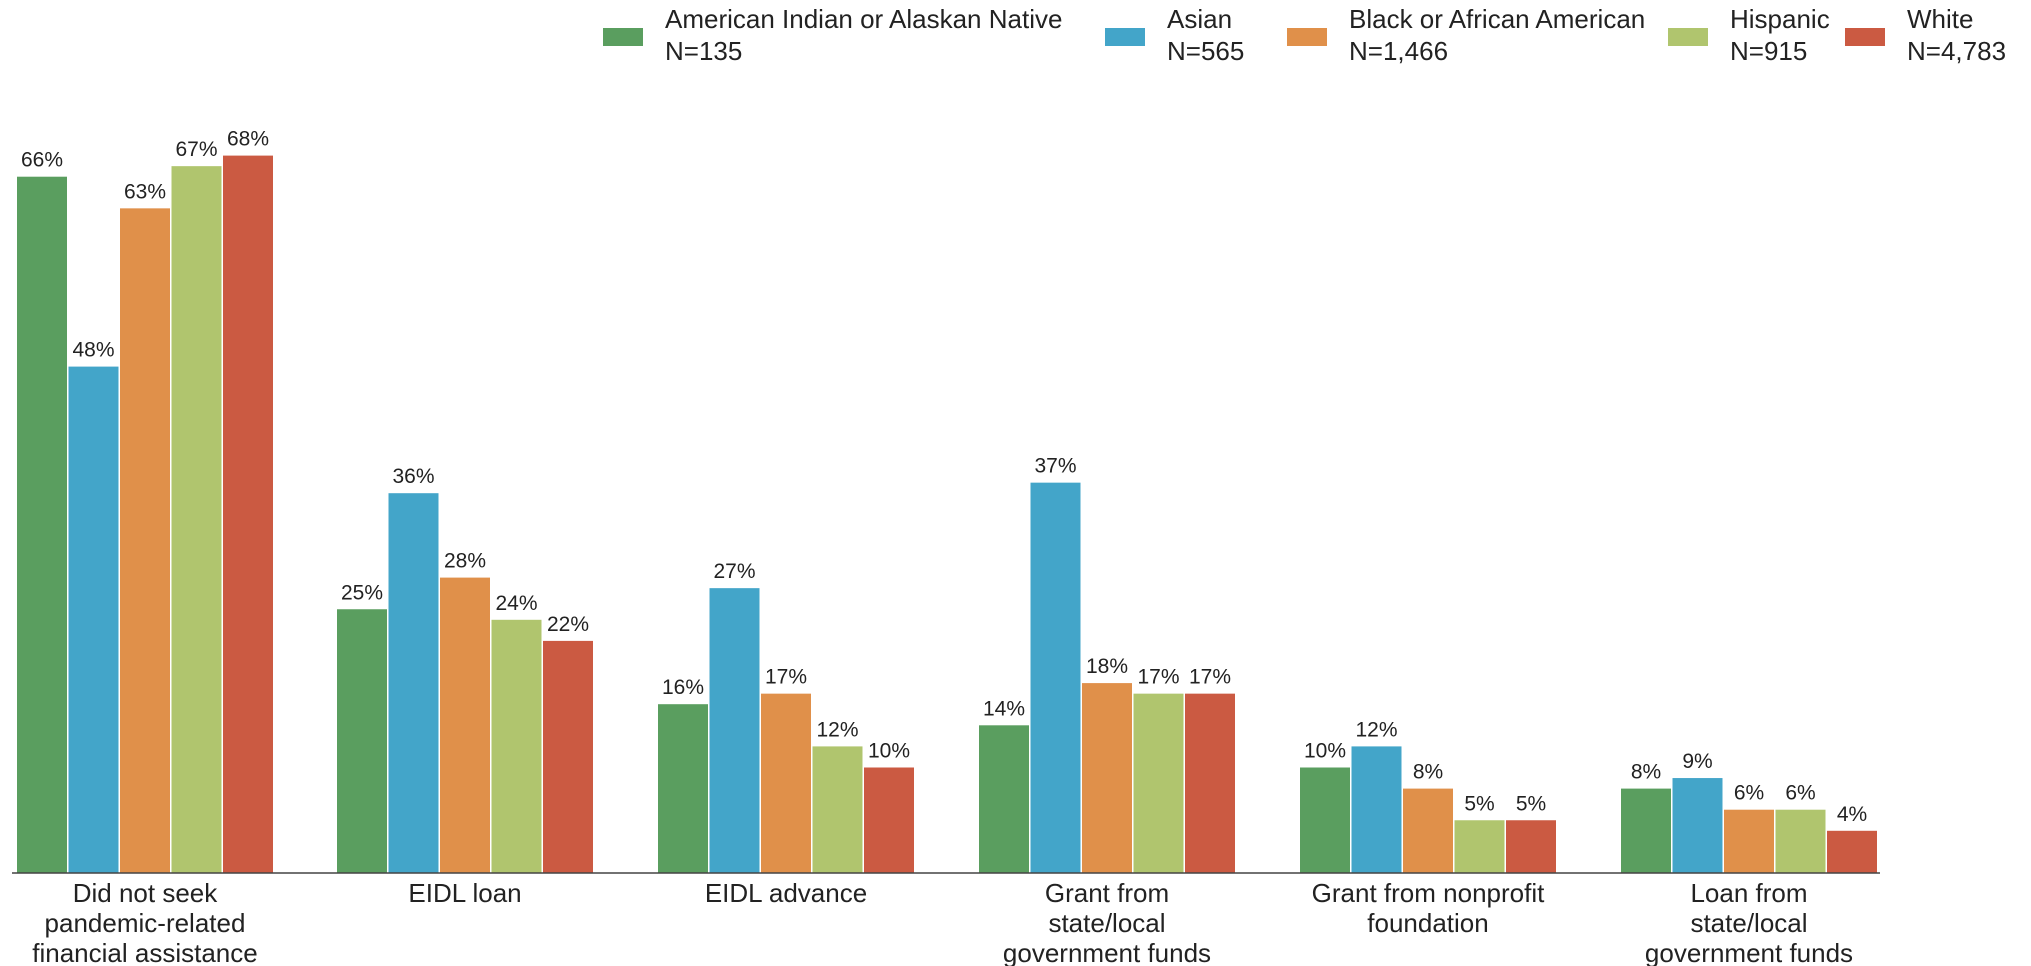 The height and width of the screenshot is (966, 2031). Describe the element at coordinates (568, 624) in the screenshot. I see `value-label: 22%` at that location.